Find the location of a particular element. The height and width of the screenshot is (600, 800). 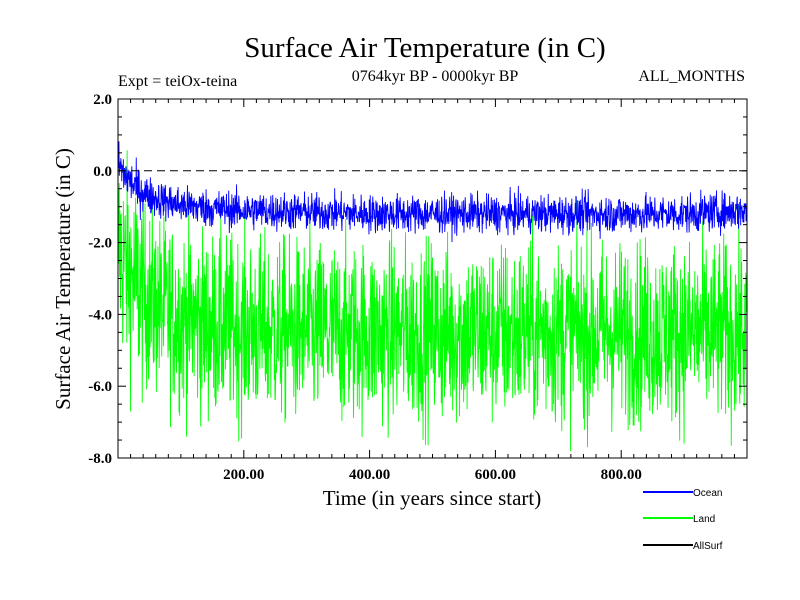

series-ocean is located at coordinates (432, 192).